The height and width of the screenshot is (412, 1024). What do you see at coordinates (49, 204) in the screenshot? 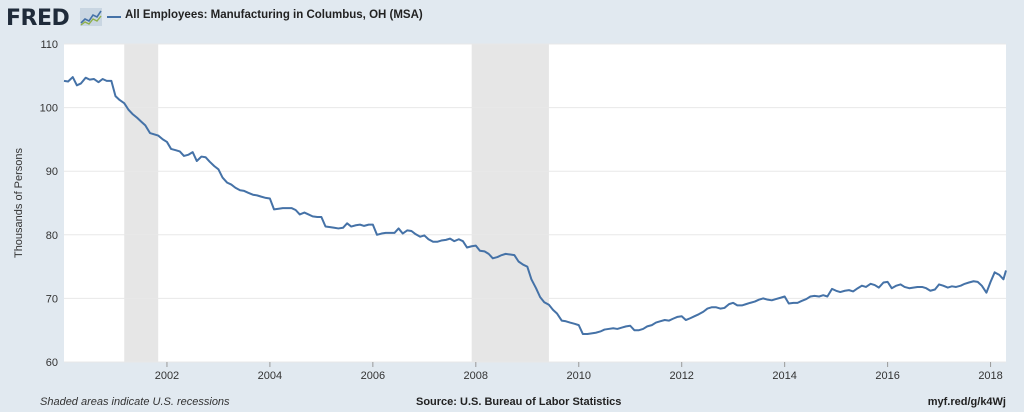
I see `y-axis-ticks: 60 70 80 90 100 110` at bounding box center [49, 204].